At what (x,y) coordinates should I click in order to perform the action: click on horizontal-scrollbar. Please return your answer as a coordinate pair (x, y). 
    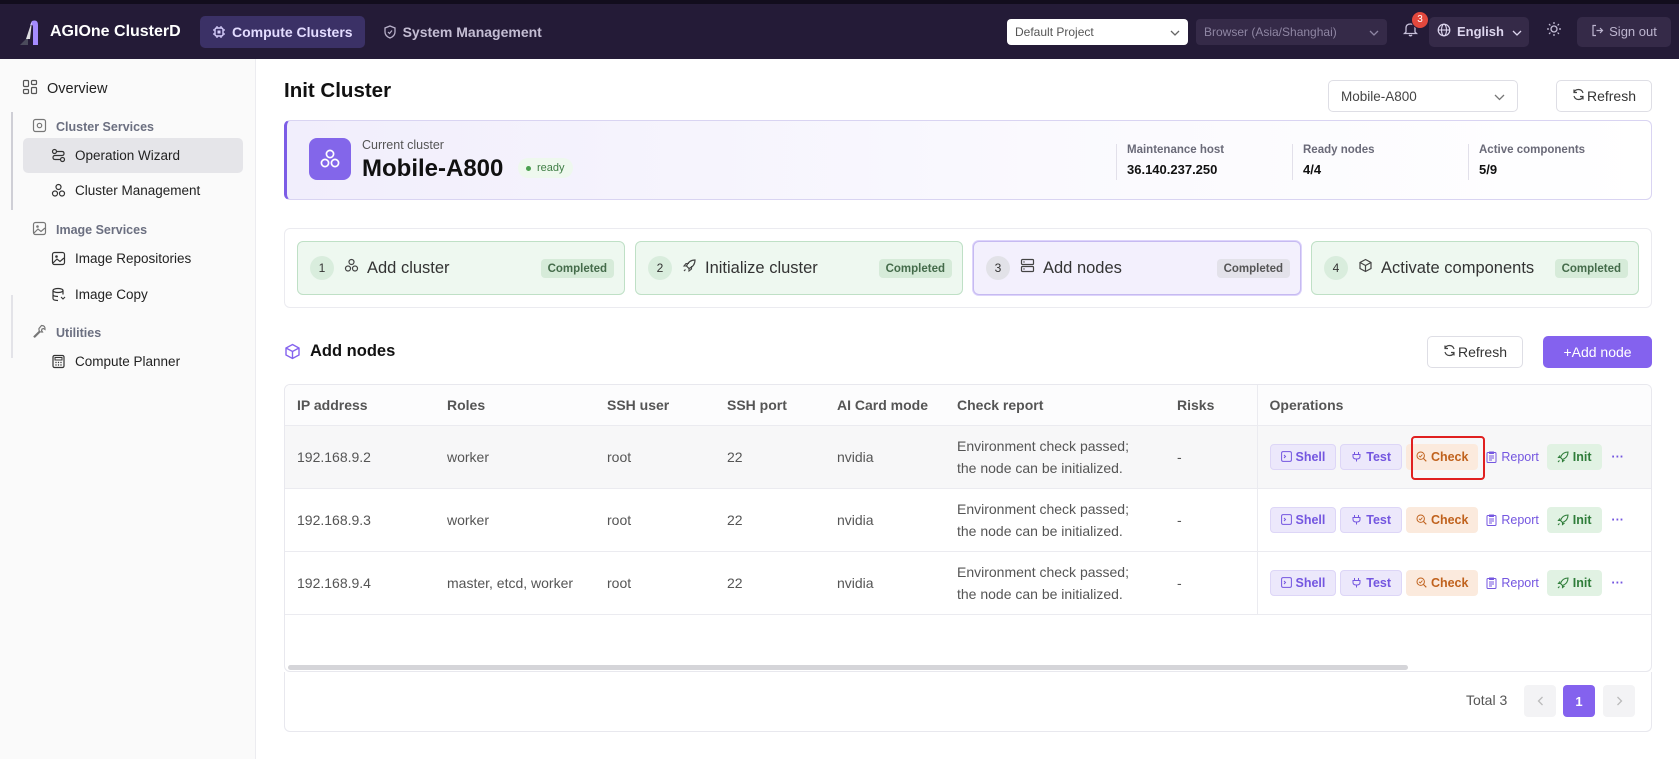
    Looking at the image, I should click on (848, 667).